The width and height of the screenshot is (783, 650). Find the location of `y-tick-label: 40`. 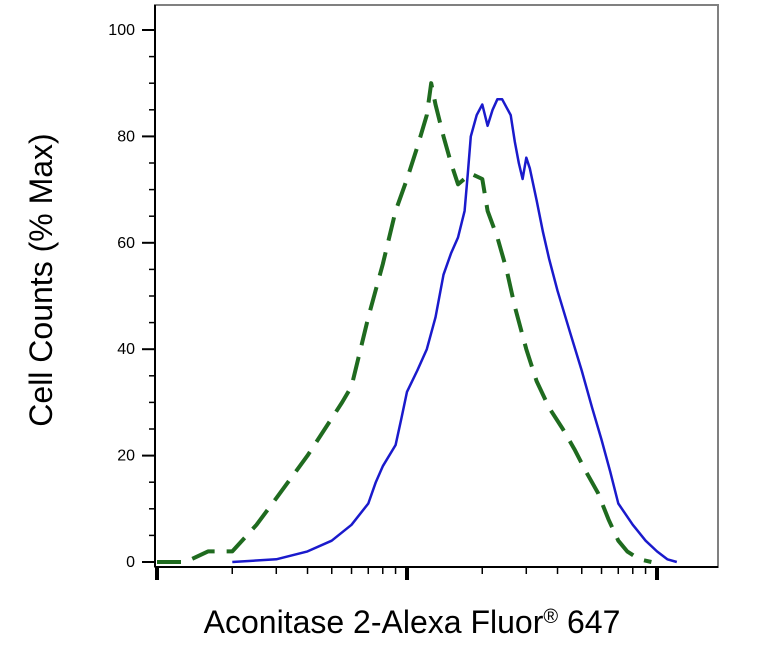

y-tick-label: 40 is located at coordinates (126, 349).